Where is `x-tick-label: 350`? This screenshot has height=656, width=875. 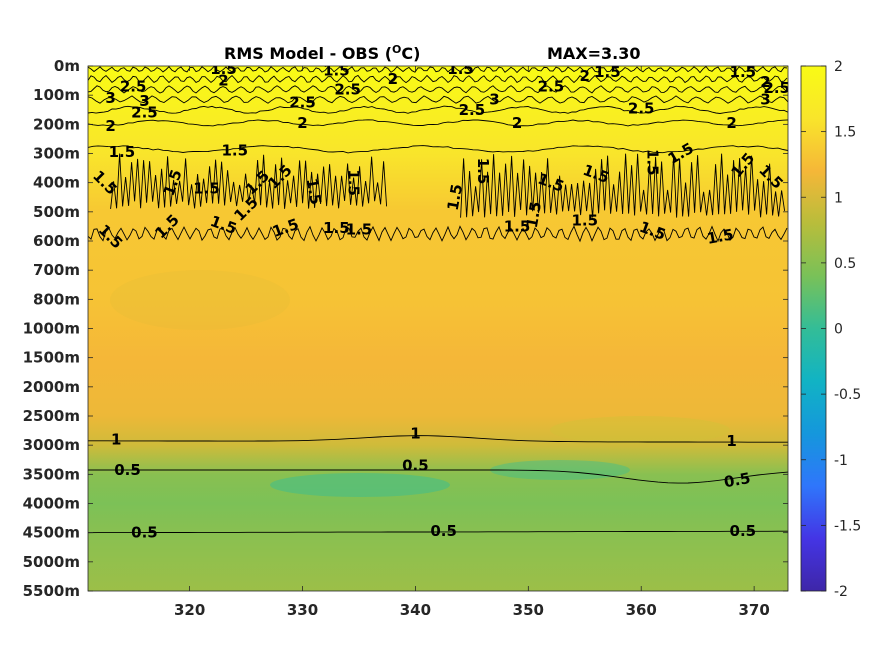 x-tick-label: 350 is located at coordinates (528, 610).